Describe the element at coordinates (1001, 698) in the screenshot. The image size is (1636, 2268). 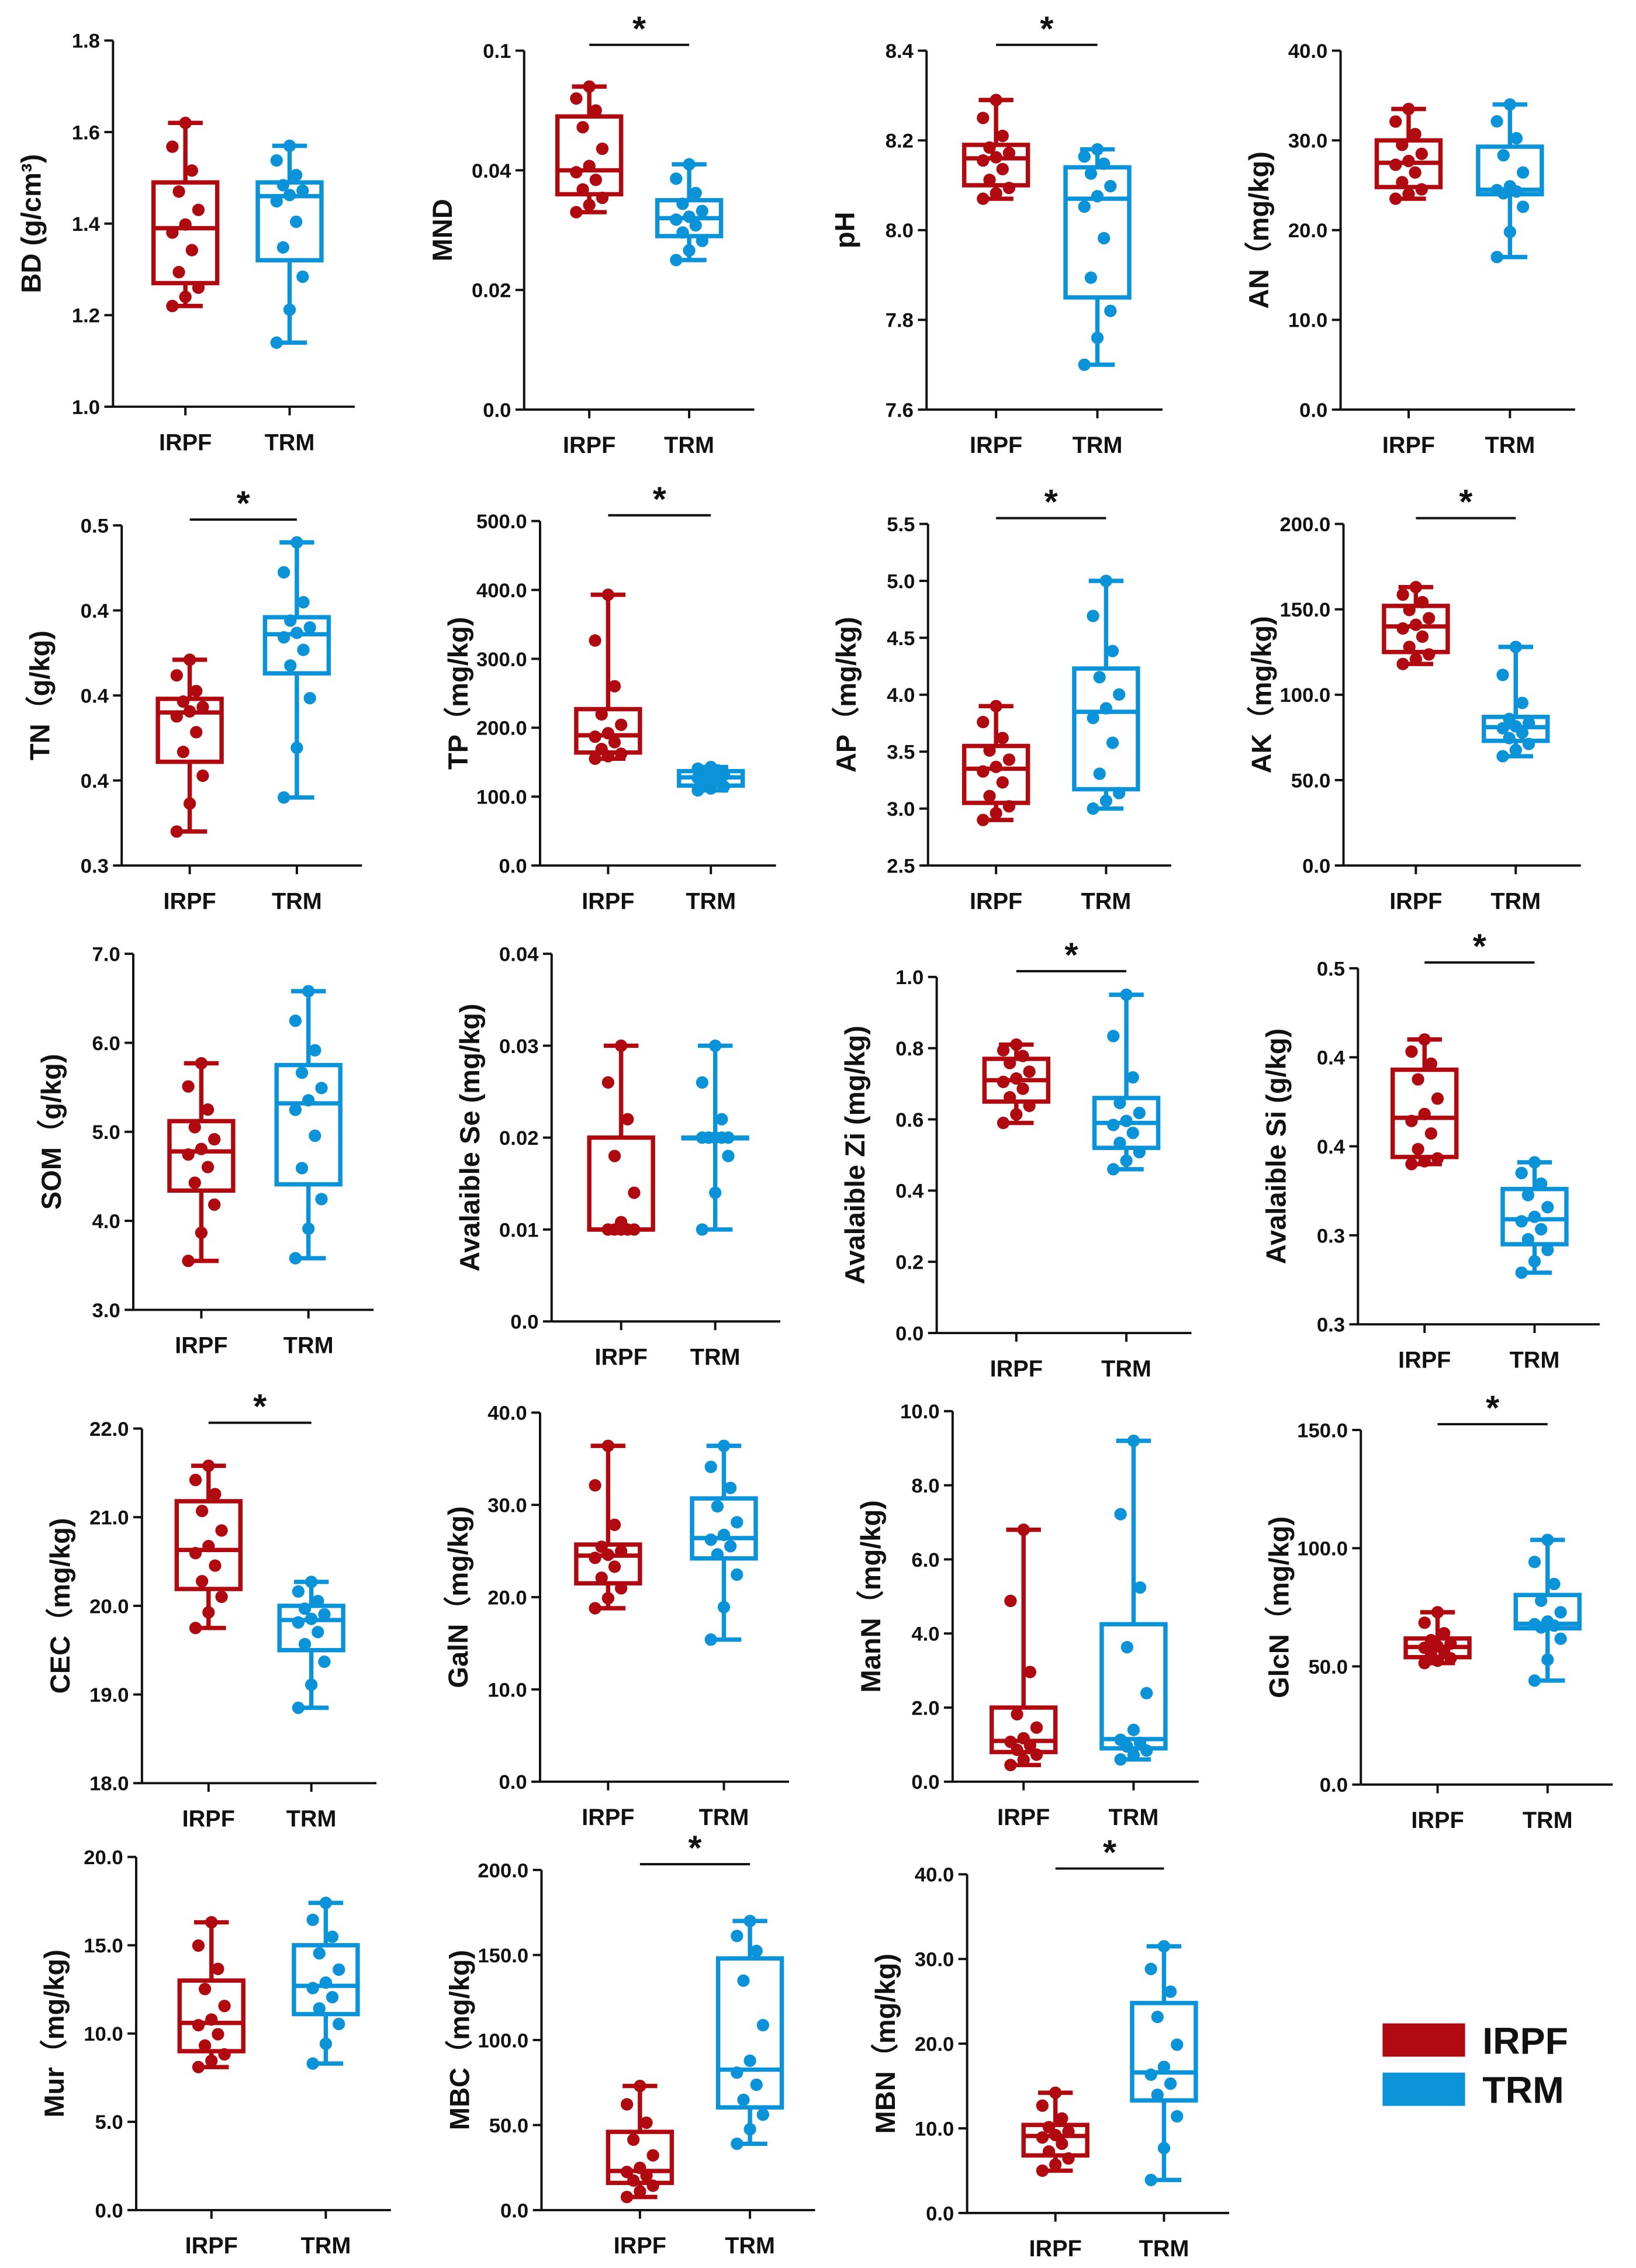
I see `panel-6: 2.5 3.0 3.5 4.0 4.5 5.0 5.5 AP（mg/kg) IRPF TRM *` at that location.